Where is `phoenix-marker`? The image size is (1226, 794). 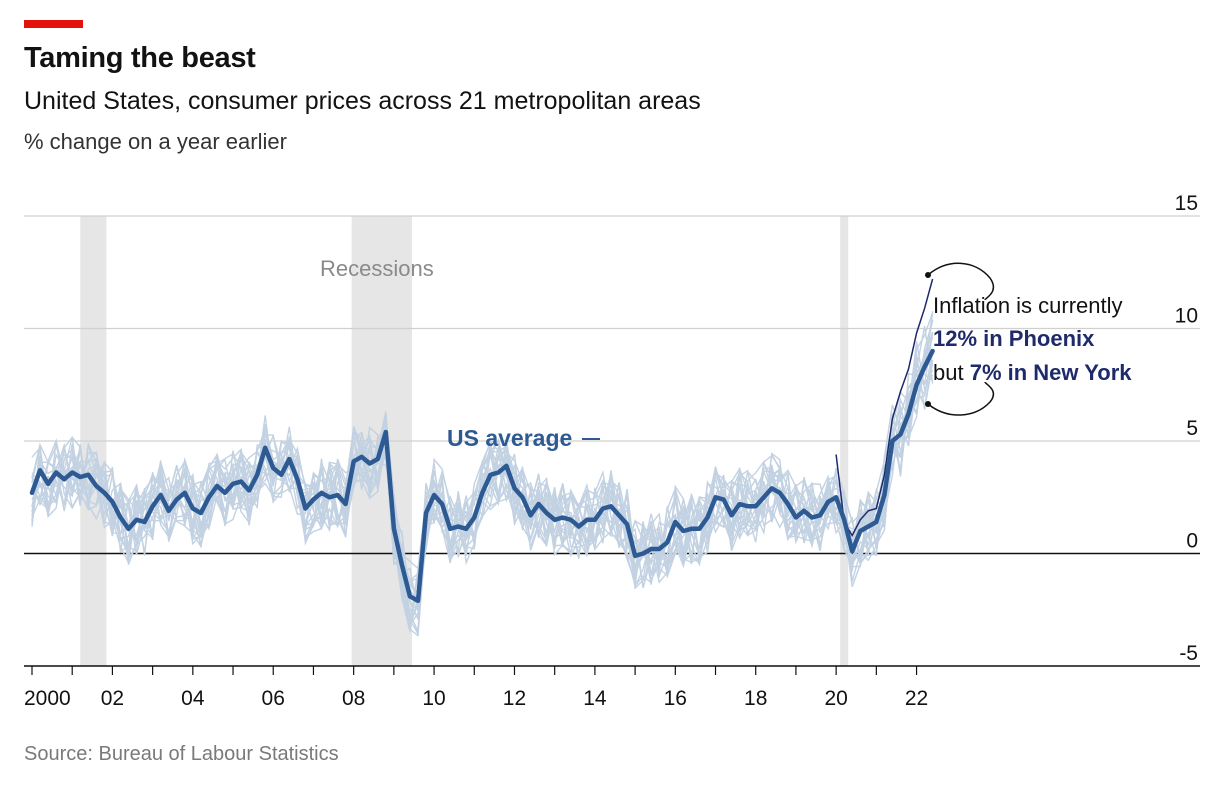 phoenix-marker is located at coordinates (928, 275).